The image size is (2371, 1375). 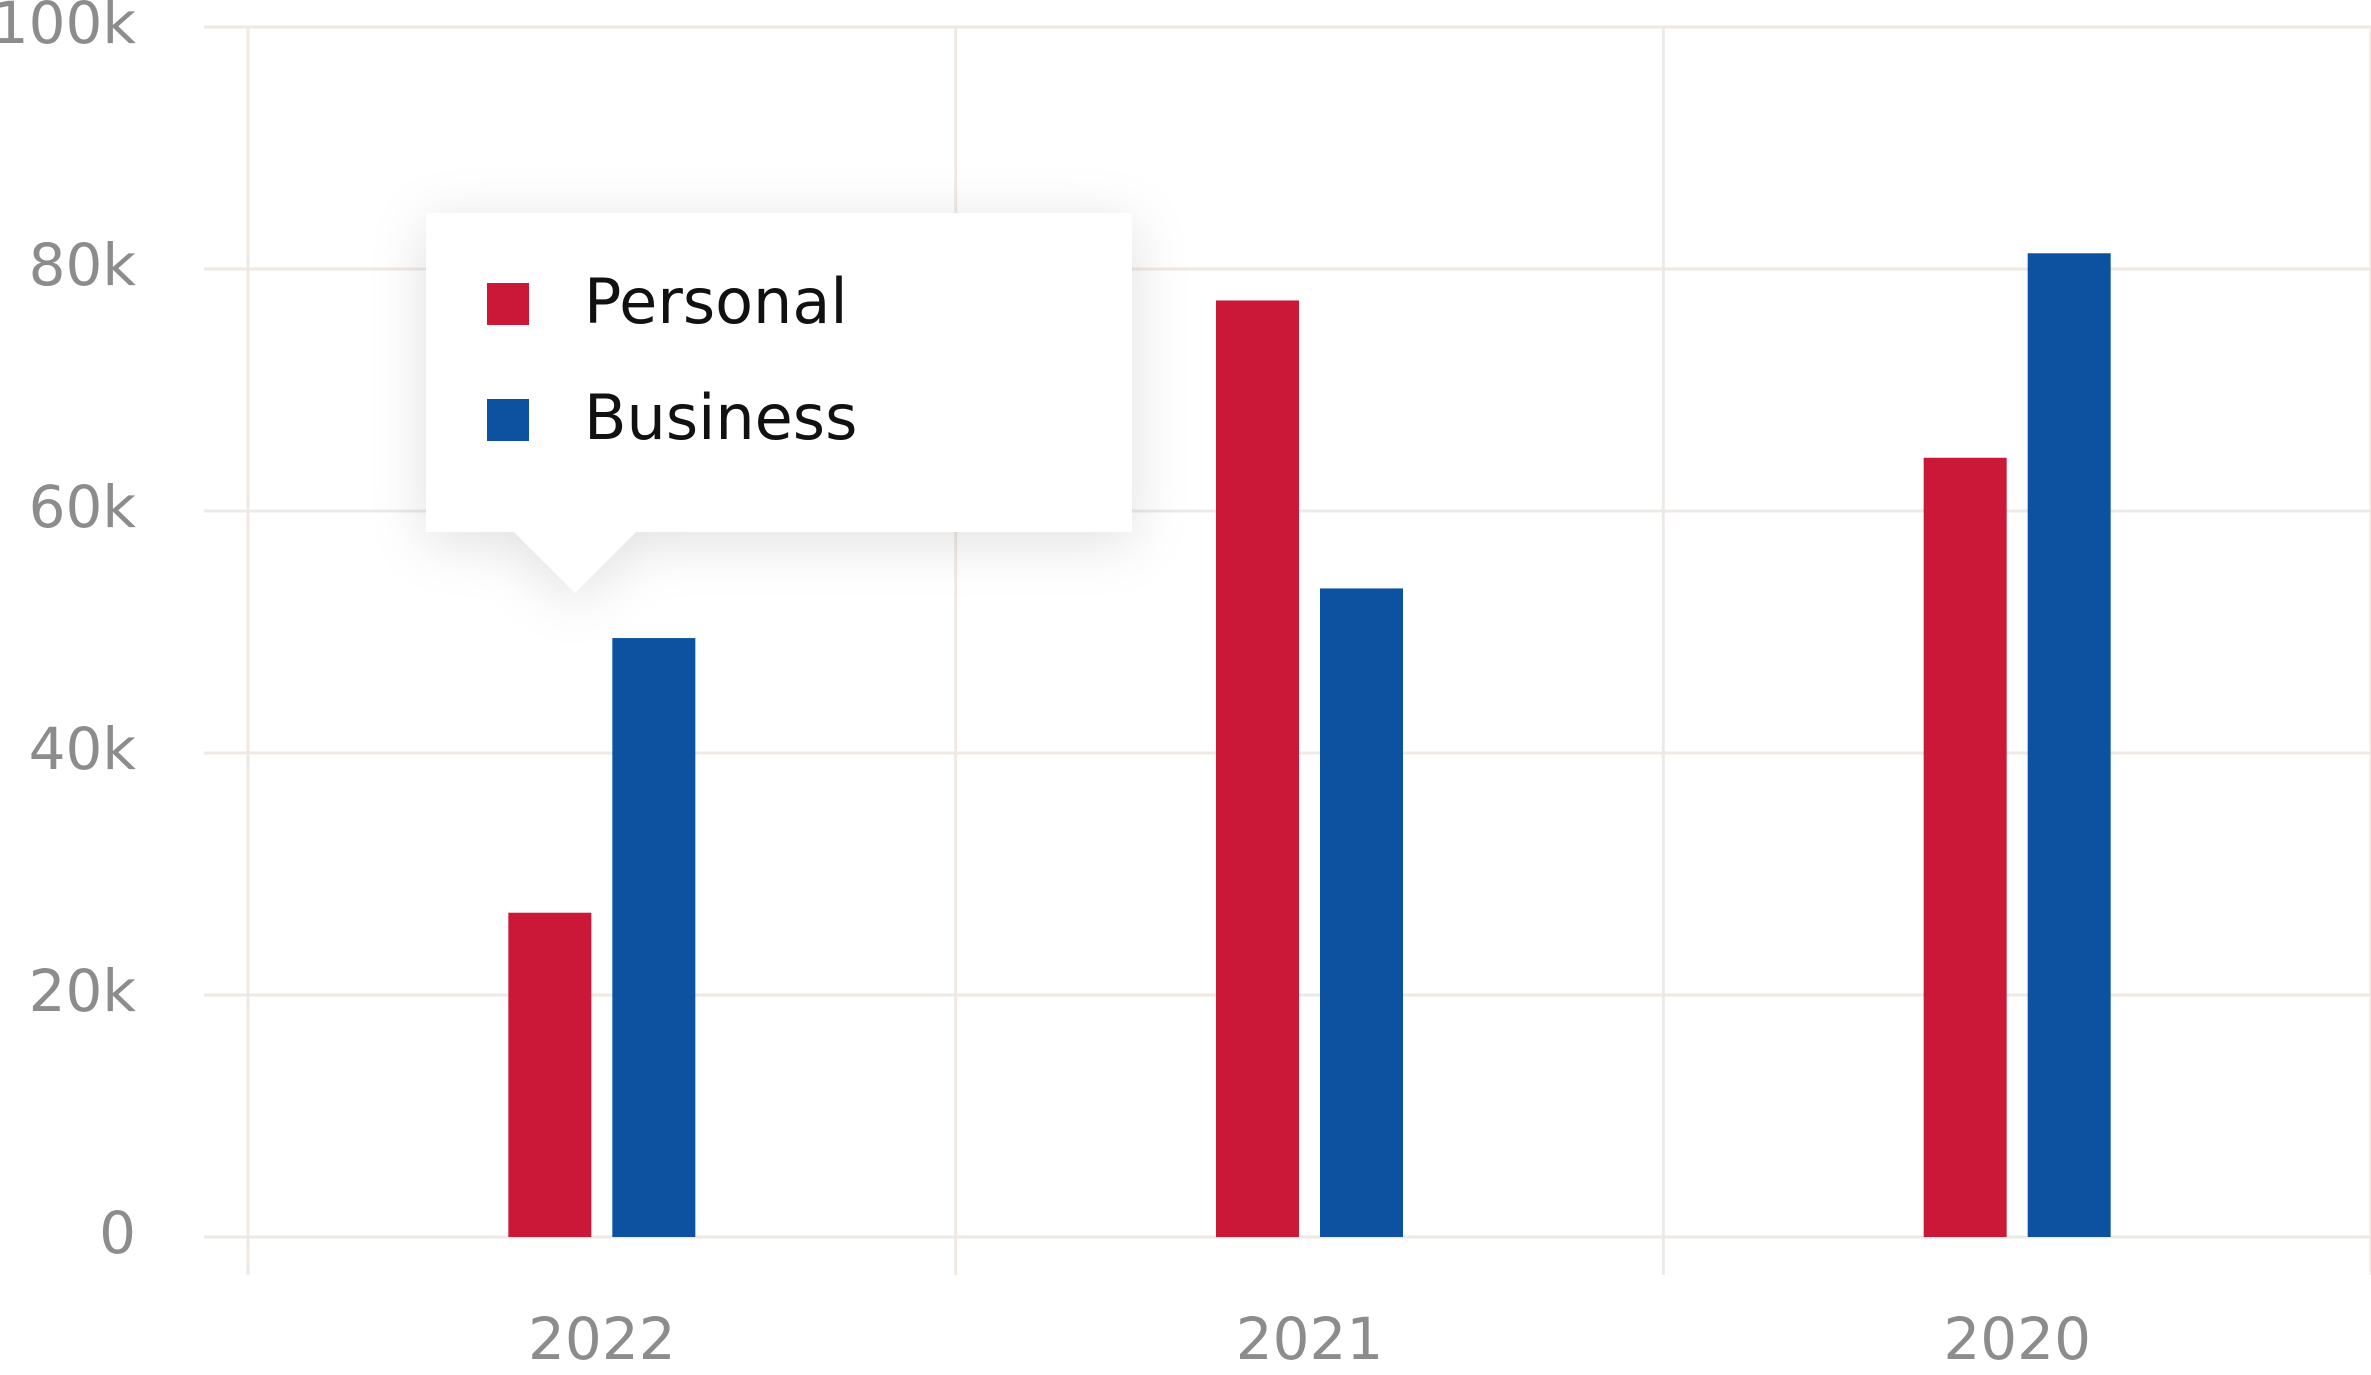 I want to click on legend-label: Business, so click(x=720, y=417).